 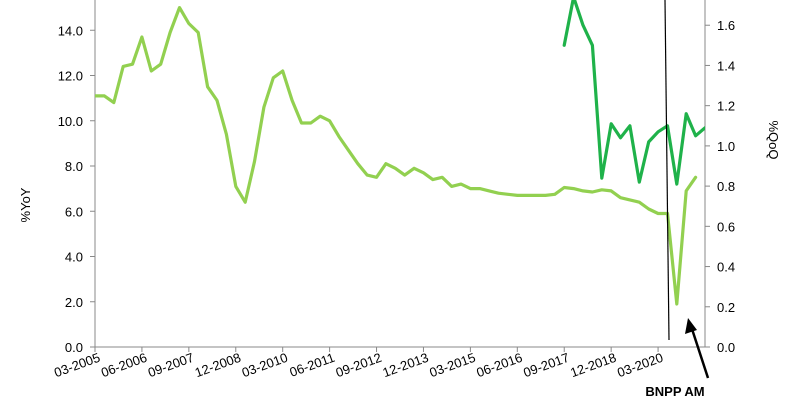 I want to click on right-axis-title: %QoQ, so click(x=773, y=139).